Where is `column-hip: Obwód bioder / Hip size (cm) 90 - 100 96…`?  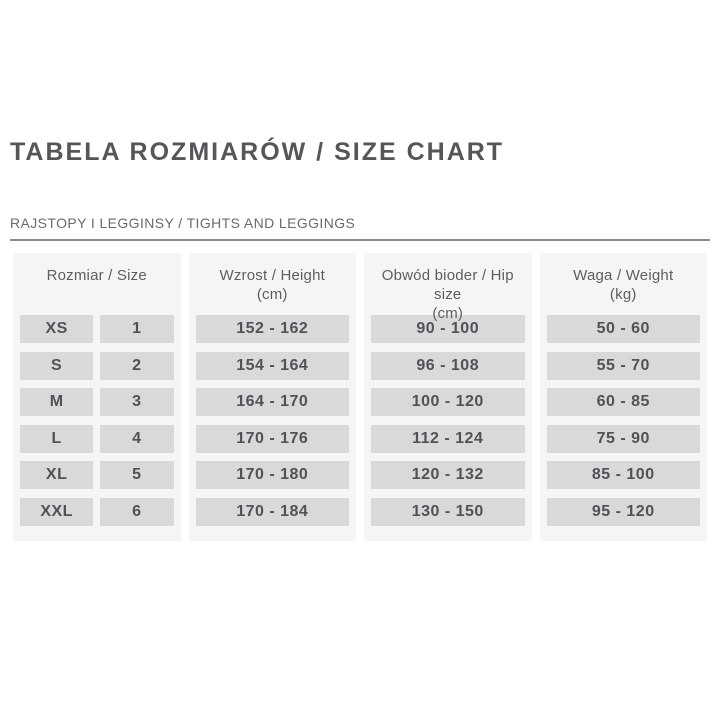
column-hip: Obwód bioder / Hip size (cm) 90 - 100 96… is located at coordinates (448, 397).